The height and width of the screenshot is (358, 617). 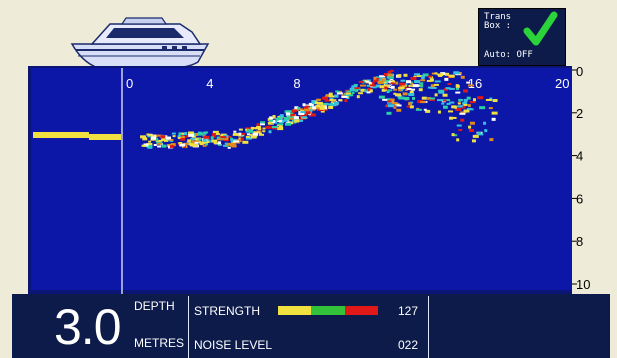 I want to click on noise-level-value: 022, so click(x=408, y=345).